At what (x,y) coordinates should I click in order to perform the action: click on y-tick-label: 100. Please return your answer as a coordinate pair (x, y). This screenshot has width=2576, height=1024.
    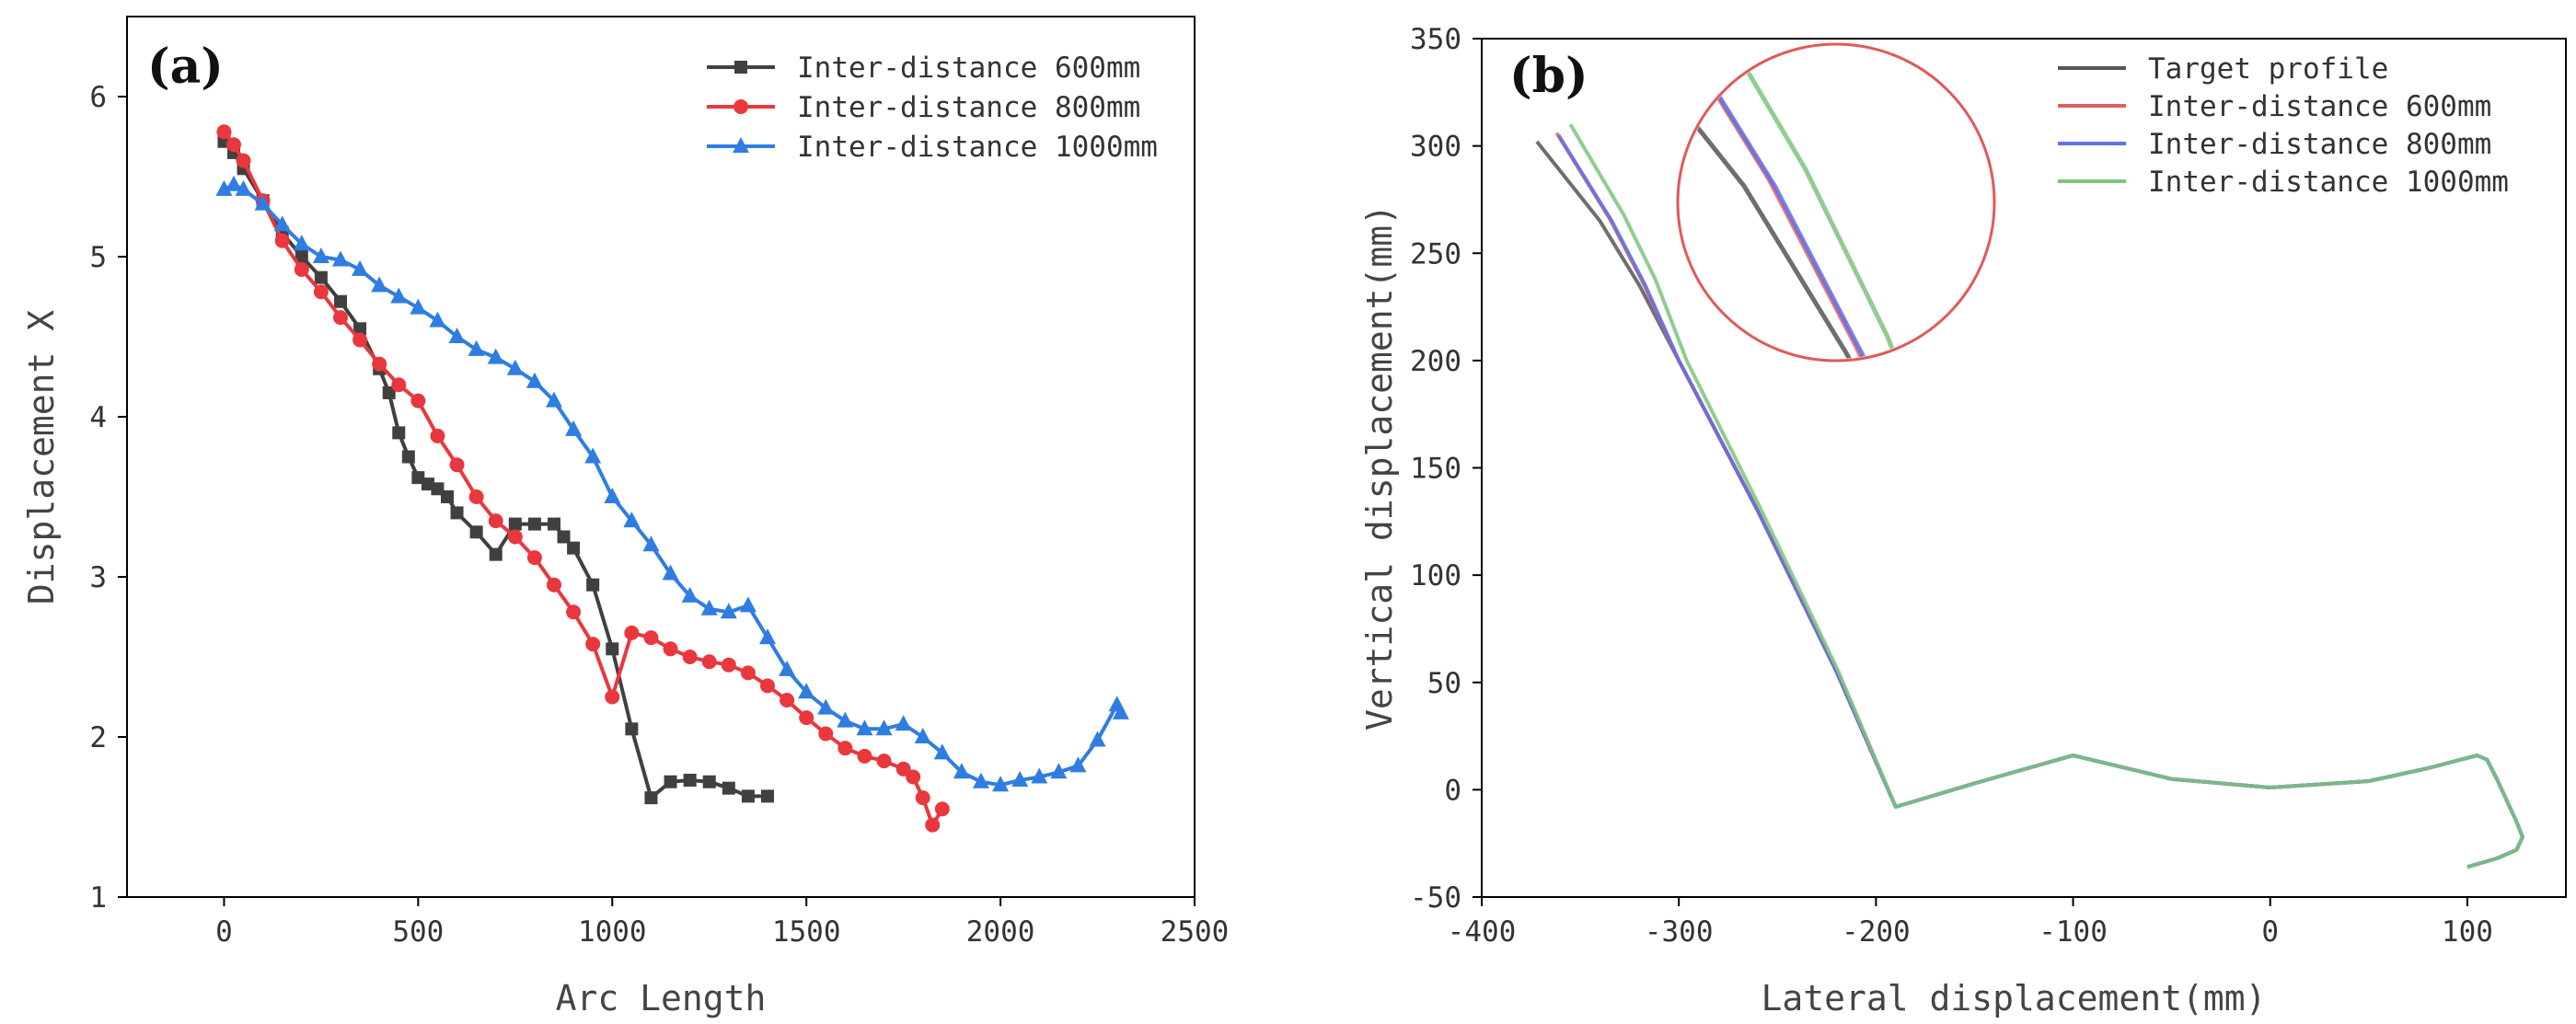
    Looking at the image, I should click on (1435, 576).